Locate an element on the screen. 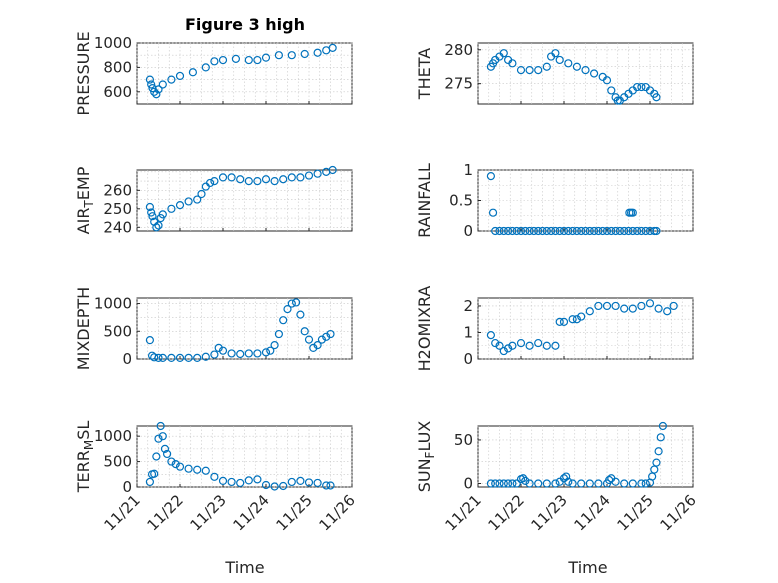 This screenshot has width=778, height=583. y-axis-label: PRESSURE is located at coordinates (83, 73).